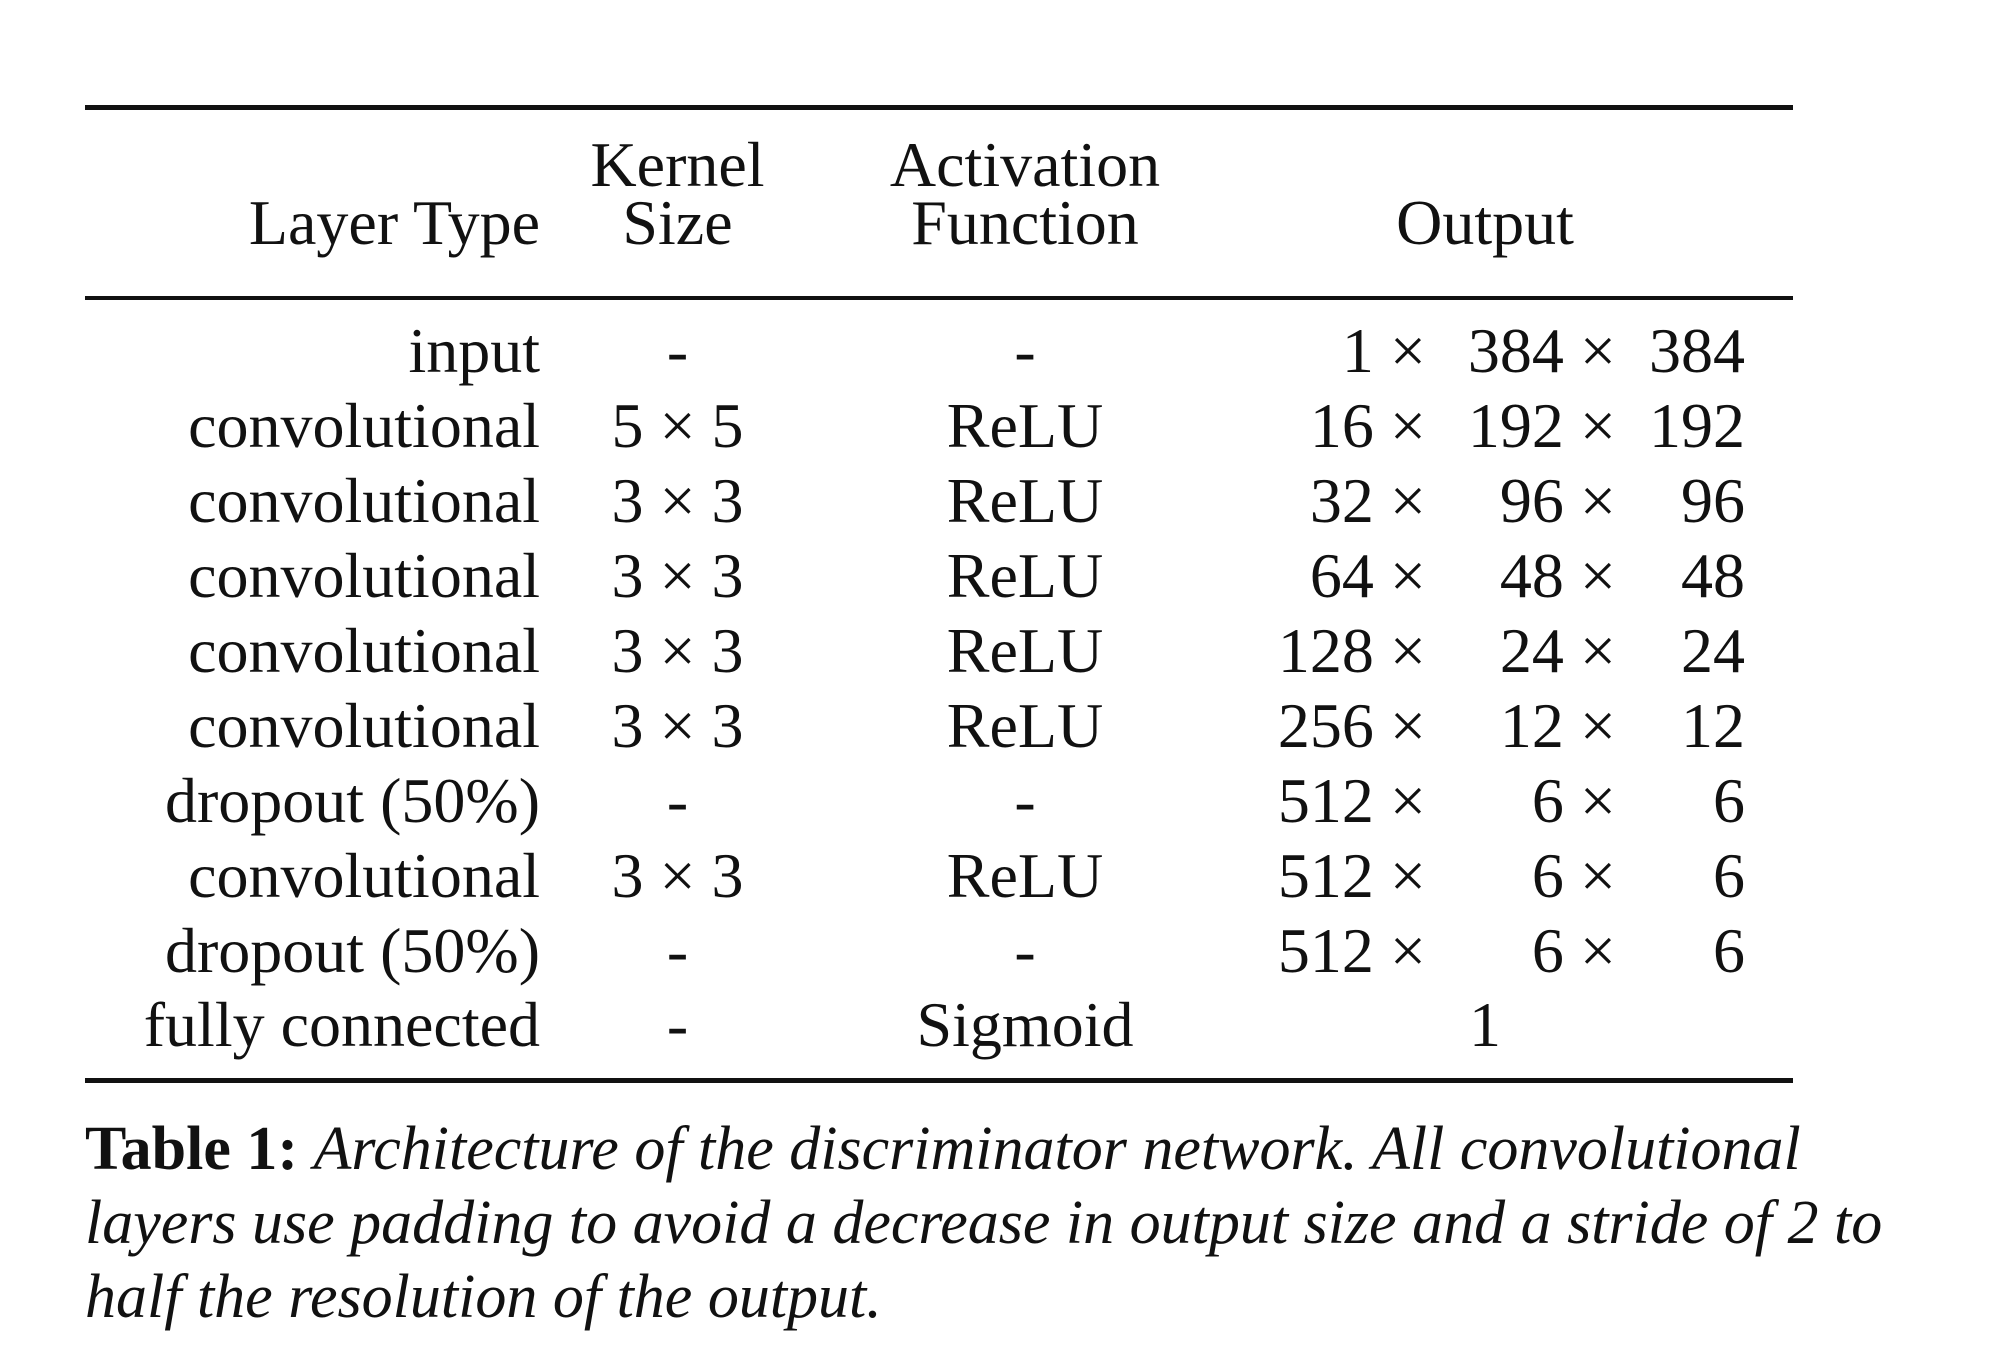 The height and width of the screenshot is (1356, 2004). Describe the element at coordinates (1713, 575) in the screenshot. I see `cell-output-width: 48` at that location.